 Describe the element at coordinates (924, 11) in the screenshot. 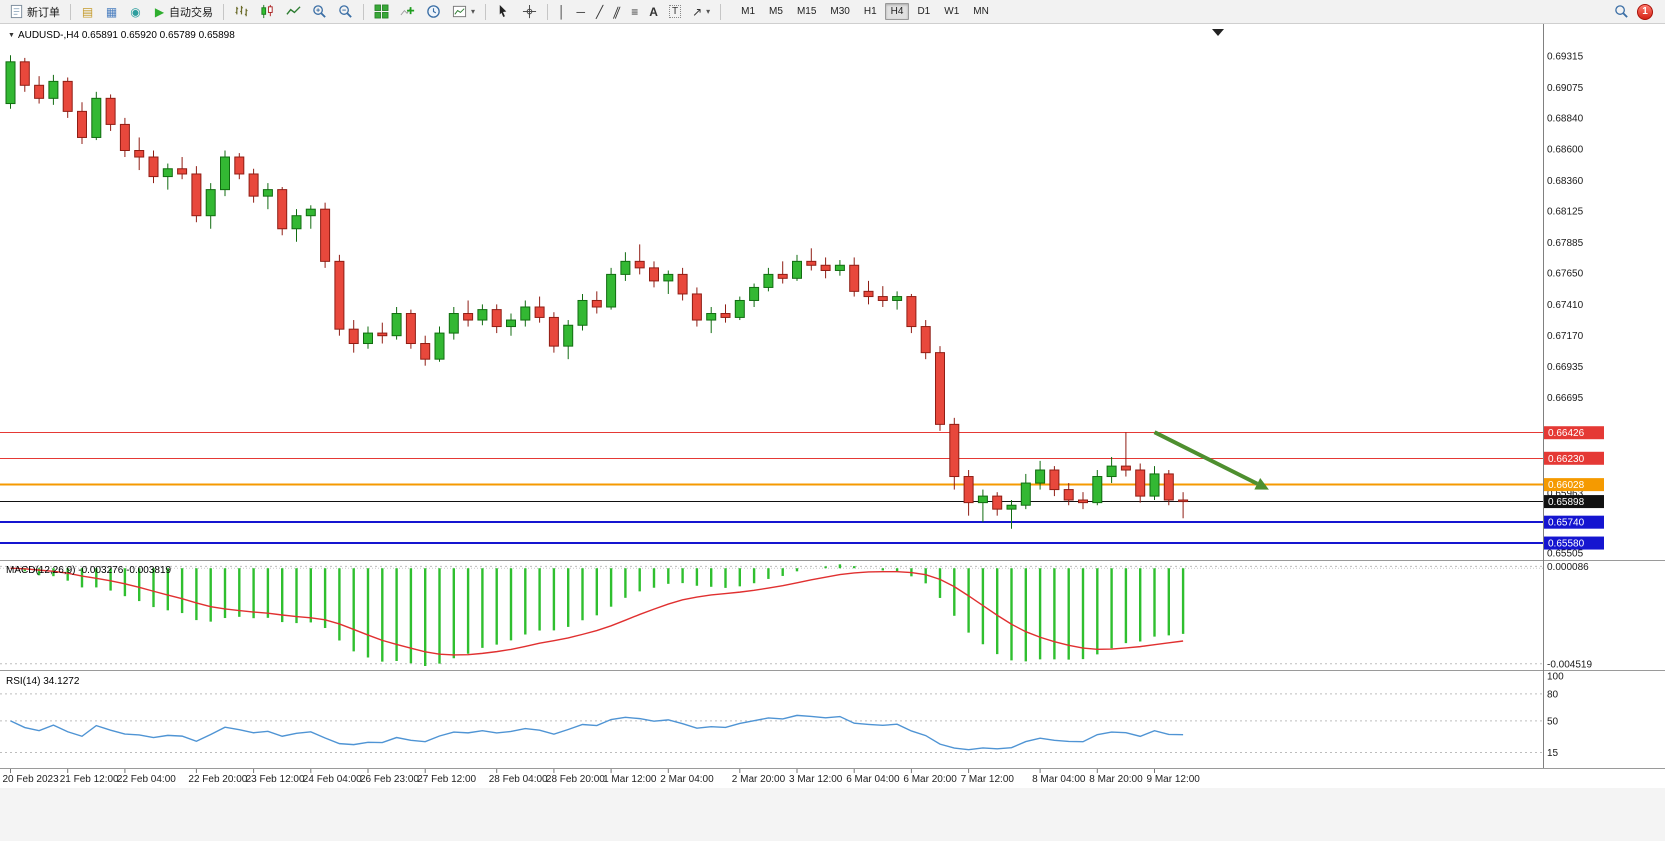

I see `timeframe-d1: D1` at that location.